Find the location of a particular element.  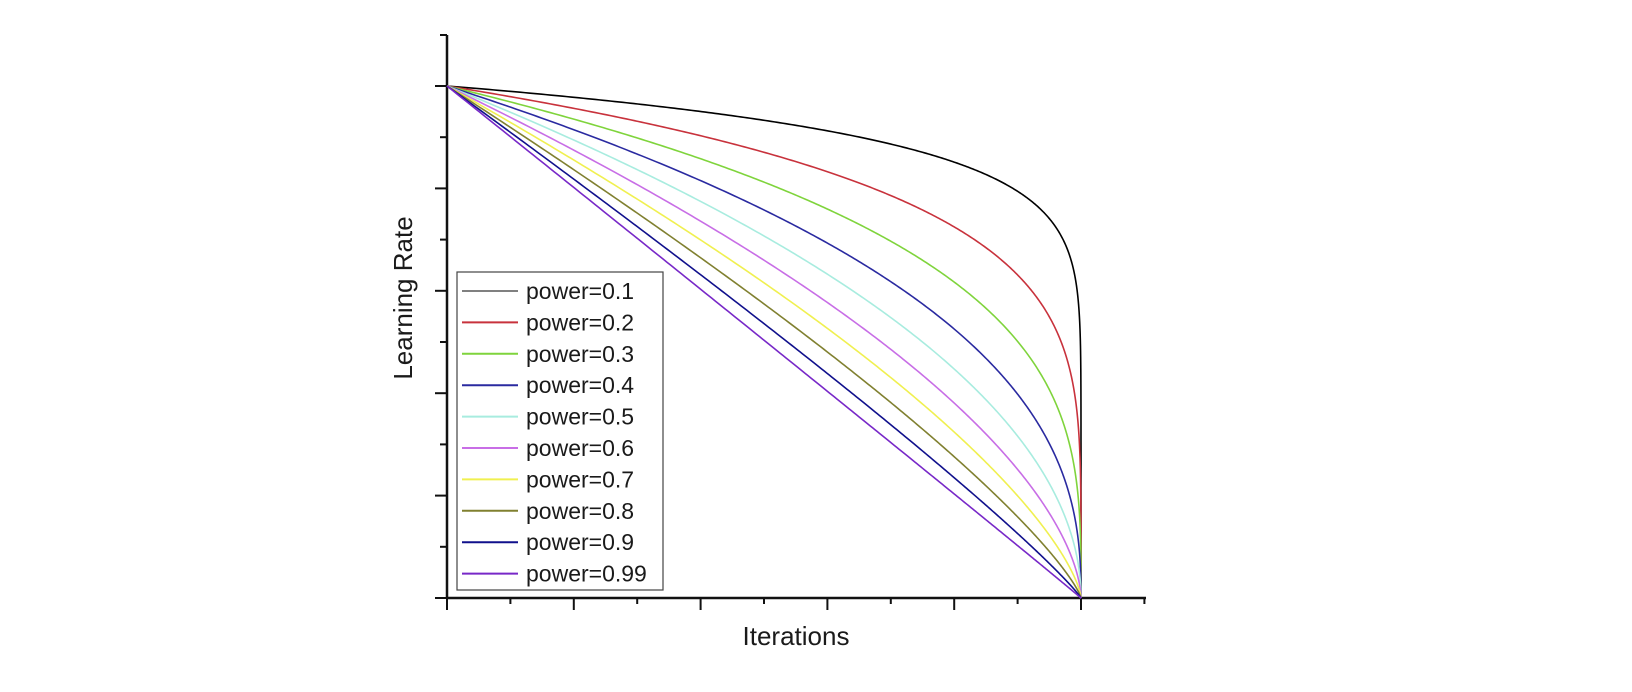

legend-label: power=0.8 is located at coordinates (580, 511).